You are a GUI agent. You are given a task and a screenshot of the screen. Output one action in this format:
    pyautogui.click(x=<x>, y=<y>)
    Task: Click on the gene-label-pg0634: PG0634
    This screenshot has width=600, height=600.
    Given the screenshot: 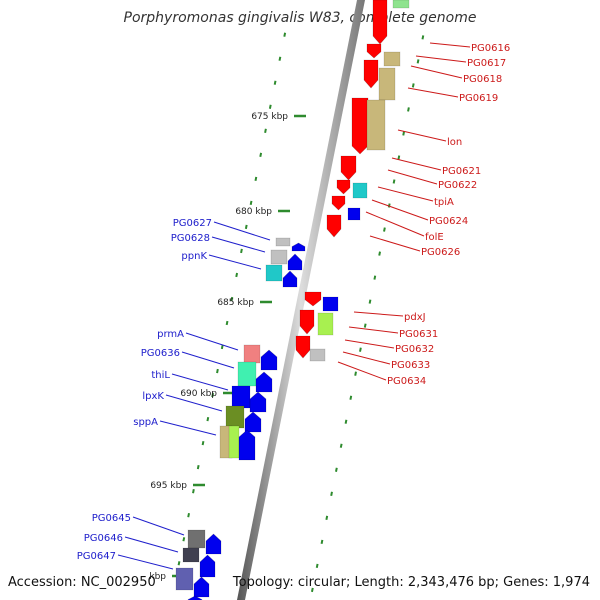 What is the action you would take?
    pyautogui.click(x=406, y=381)
    